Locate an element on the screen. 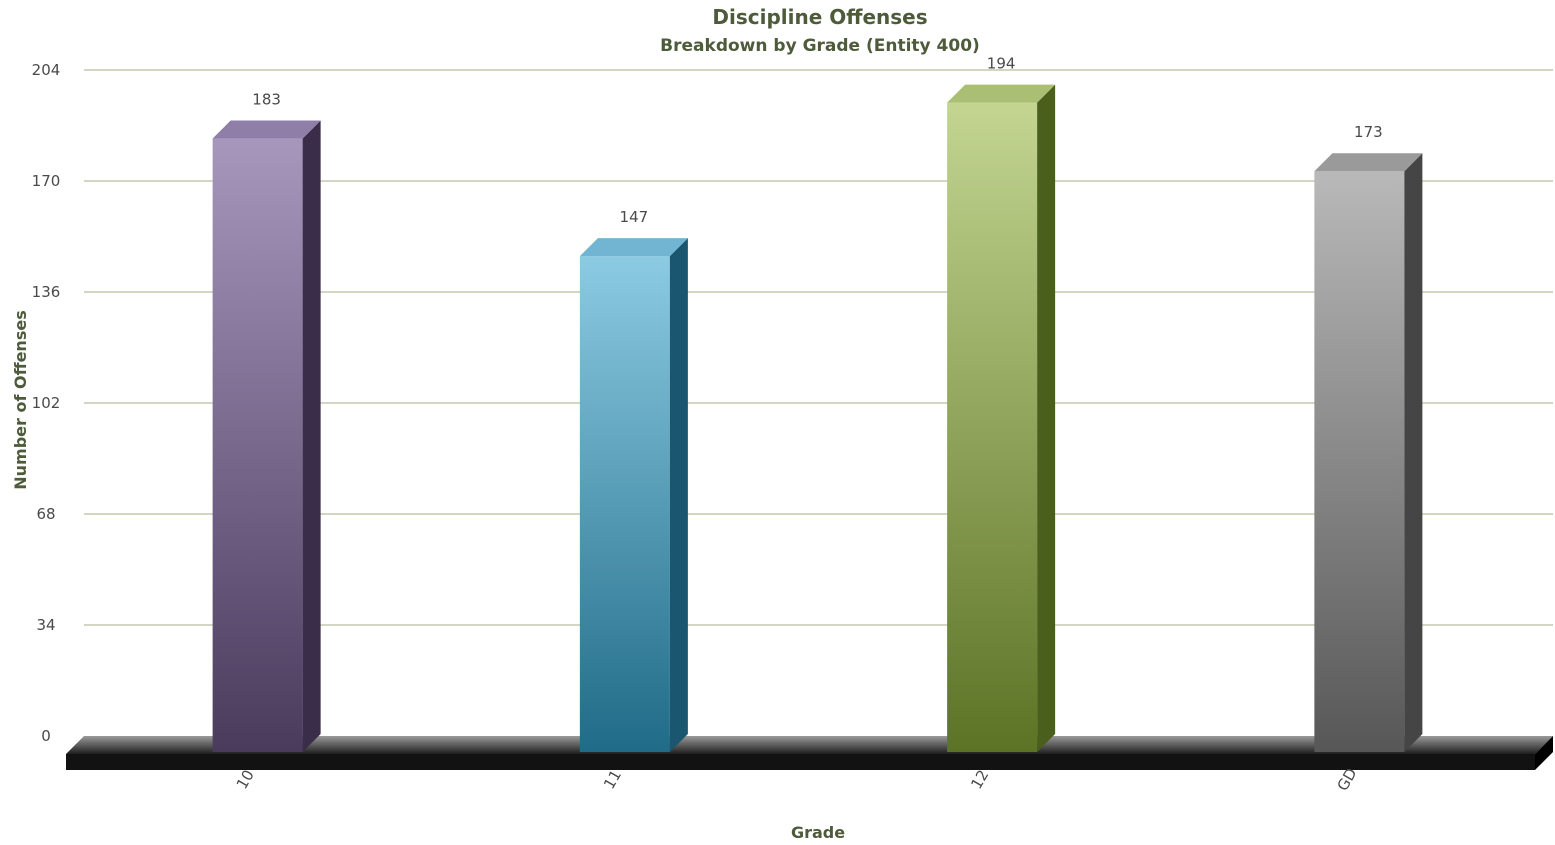  y-tick-label: 102 is located at coordinates (46, 403).